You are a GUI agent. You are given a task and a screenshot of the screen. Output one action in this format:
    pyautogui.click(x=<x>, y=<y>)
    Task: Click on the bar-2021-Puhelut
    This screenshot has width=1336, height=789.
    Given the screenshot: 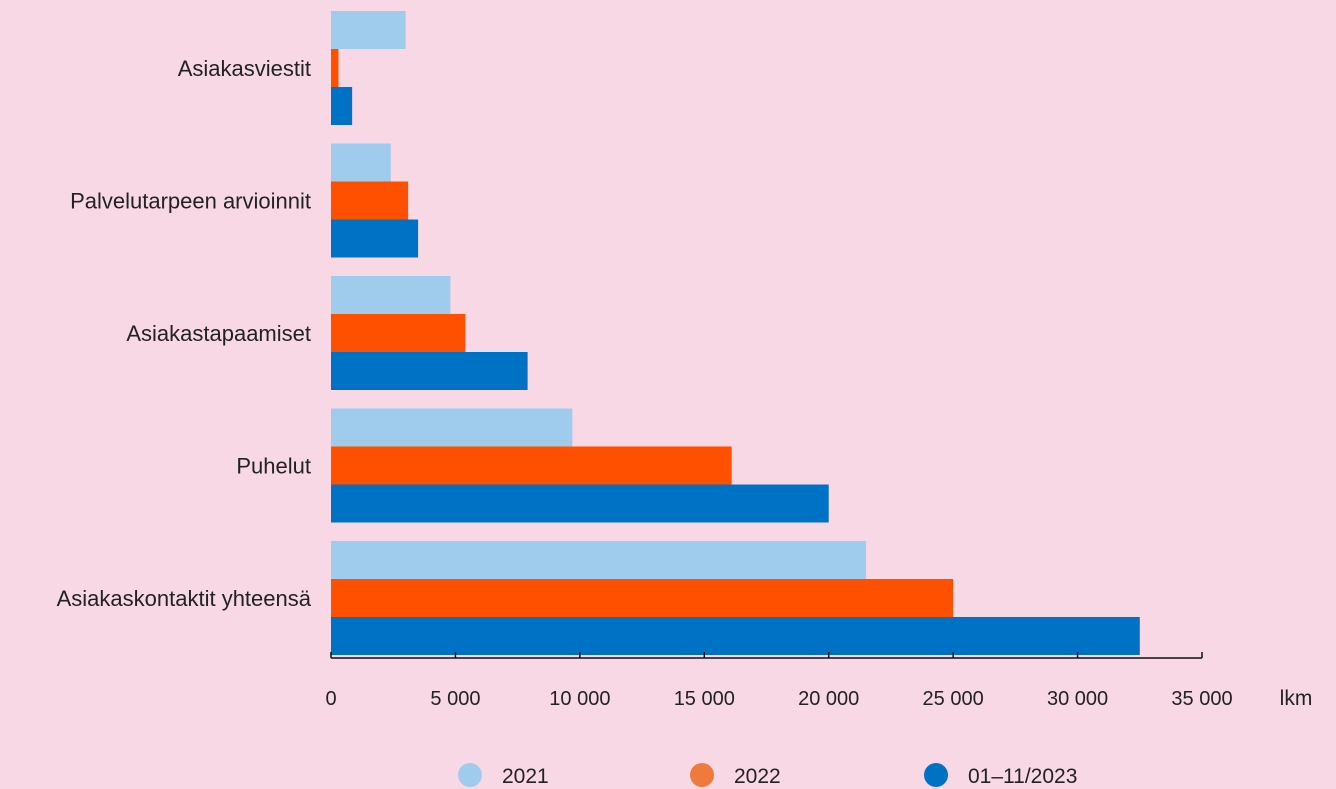 What is the action you would take?
    pyautogui.click(x=452, y=427)
    